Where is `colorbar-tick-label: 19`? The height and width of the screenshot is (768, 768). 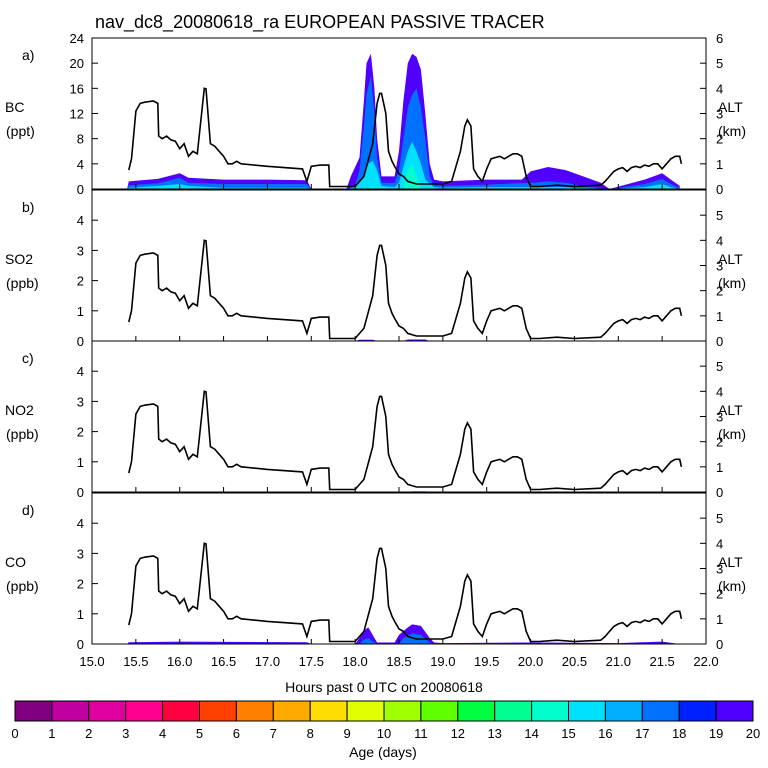
colorbar-tick-label: 19 is located at coordinates (716, 733).